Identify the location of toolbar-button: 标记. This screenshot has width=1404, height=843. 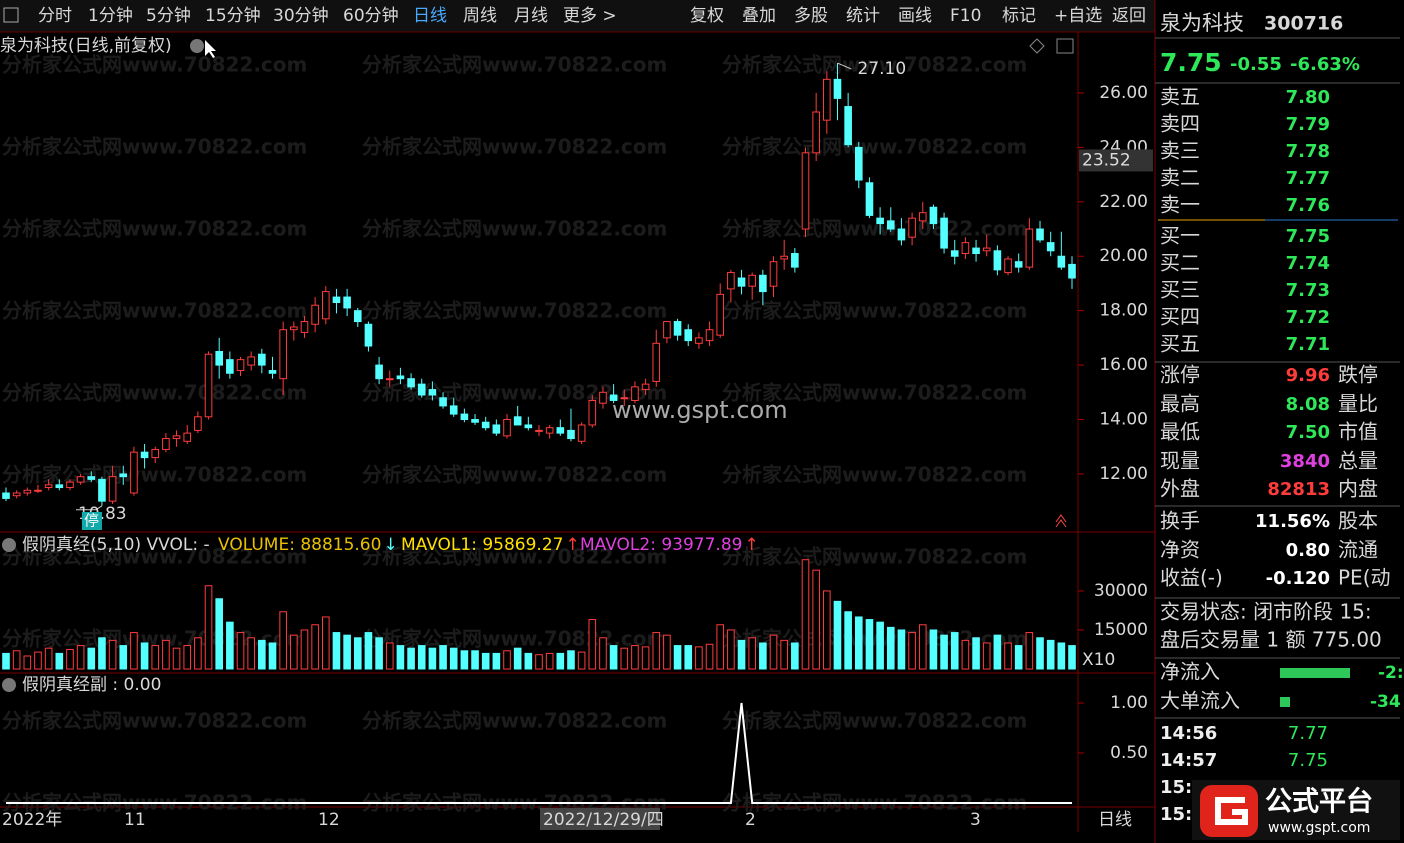
(1019, 16).